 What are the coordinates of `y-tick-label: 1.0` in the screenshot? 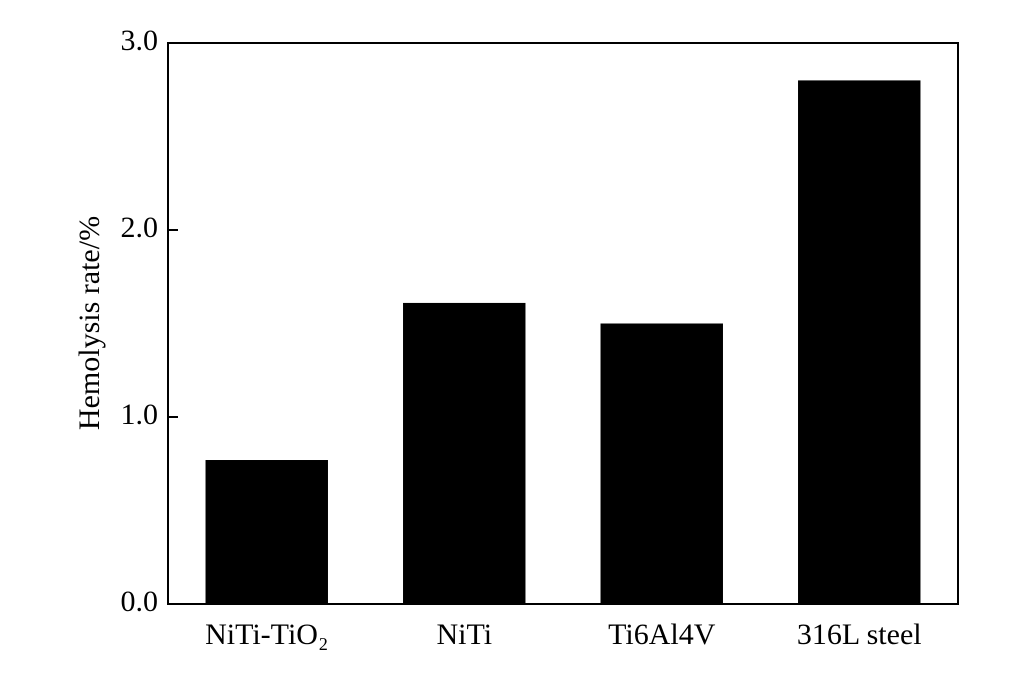 It's located at (140, 414).